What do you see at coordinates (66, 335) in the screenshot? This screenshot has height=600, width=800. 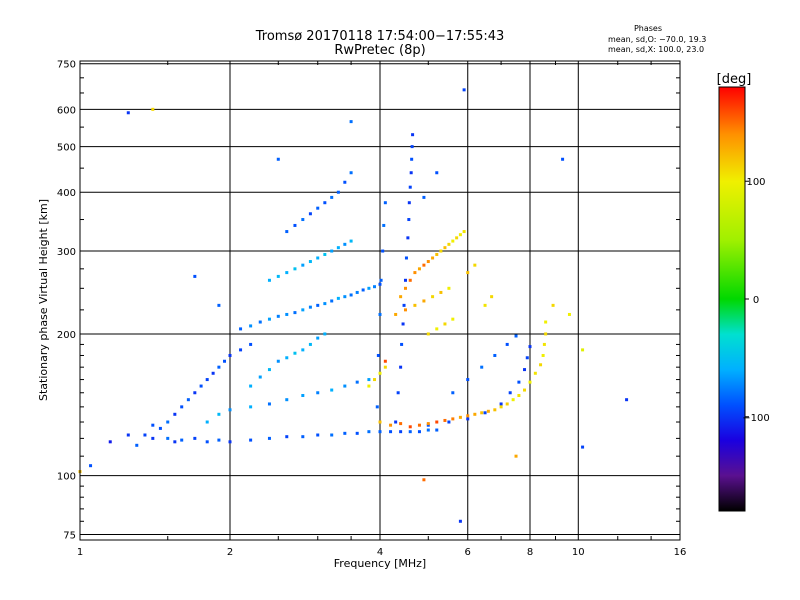 I see `y-tick-label: 200` at bounding box center [66, 335].